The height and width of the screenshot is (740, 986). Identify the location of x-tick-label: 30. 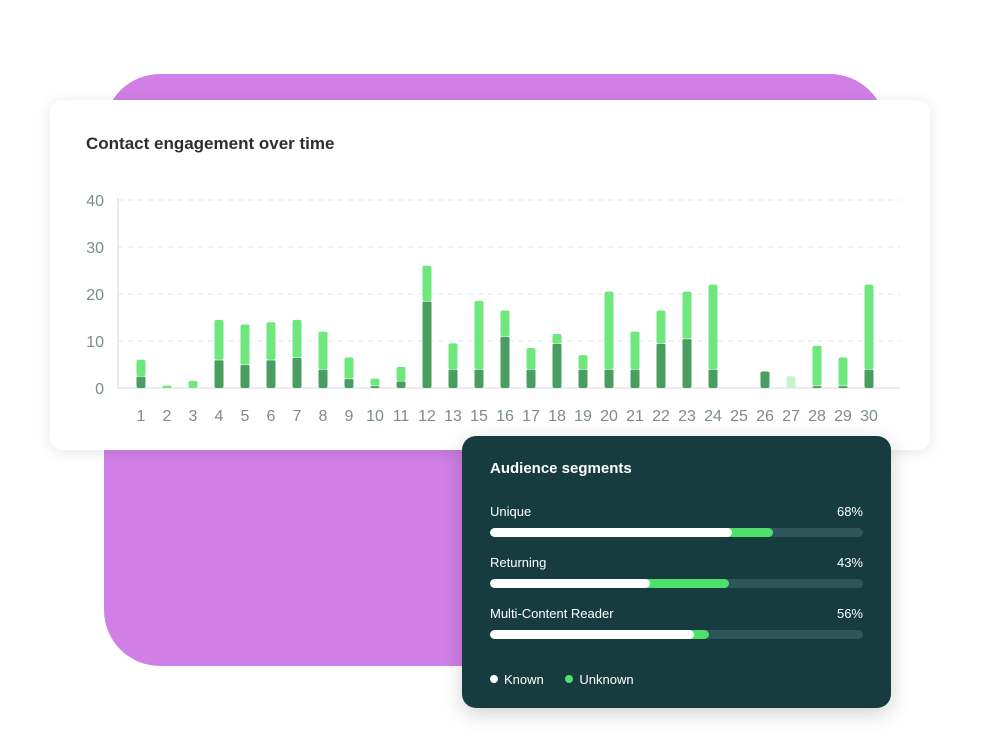
(869, 416).